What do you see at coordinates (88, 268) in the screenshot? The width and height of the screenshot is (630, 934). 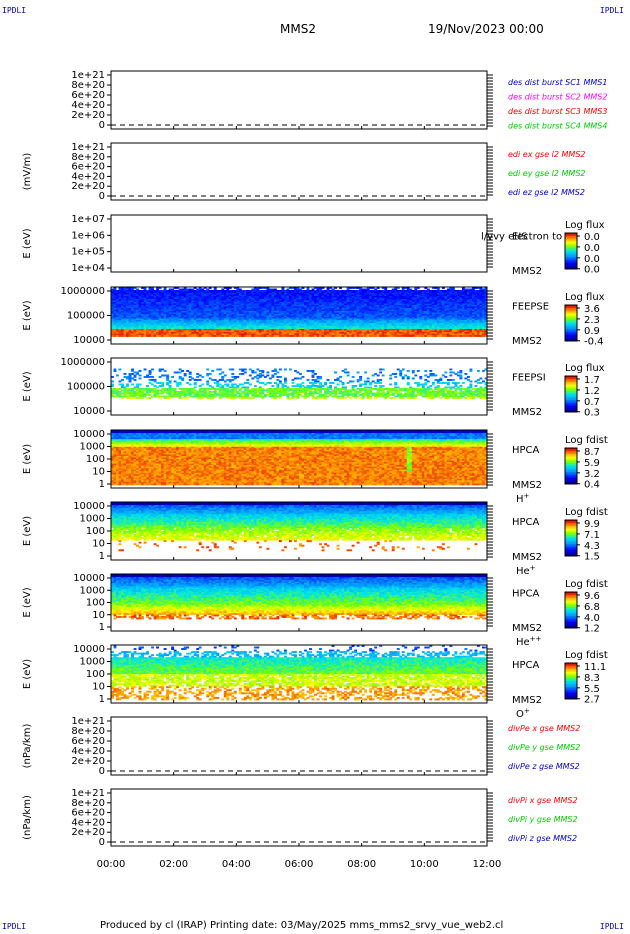 I see `y-tick-label: 1e+04` at bounding box center [88, 268].